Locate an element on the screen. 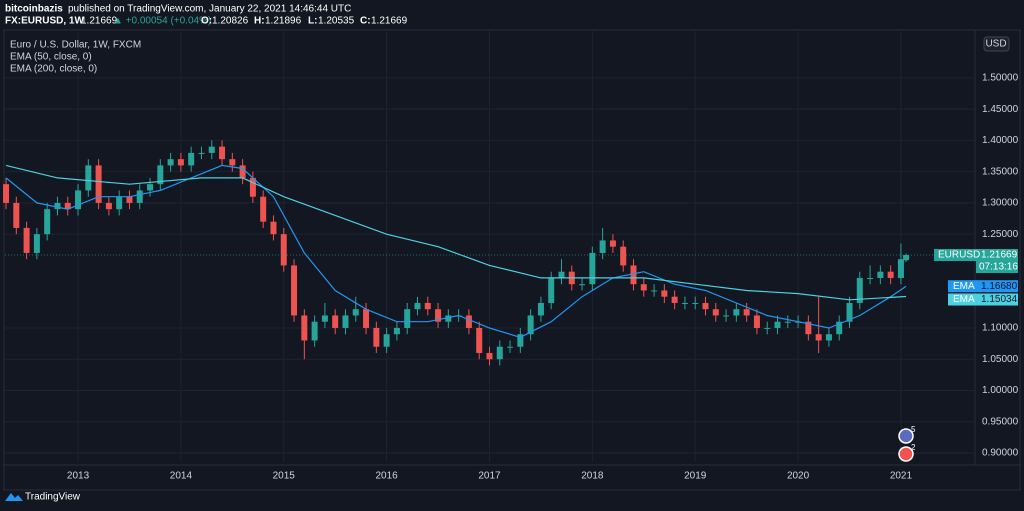 The height and width of the screenshot is (511, 1024). price-label-name: EURUSD is located at coordinates (959, 255).